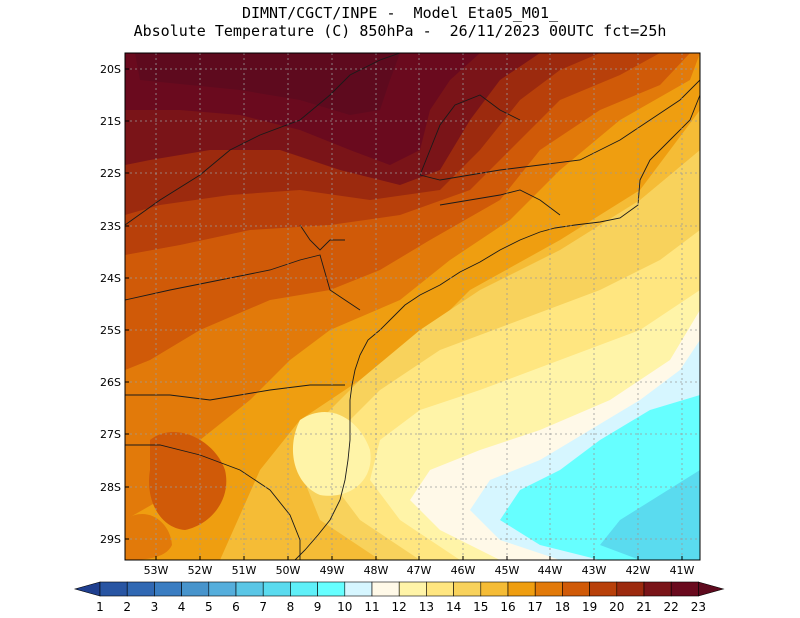  I want to click on colorbar-label: 18, so click(562, 607).